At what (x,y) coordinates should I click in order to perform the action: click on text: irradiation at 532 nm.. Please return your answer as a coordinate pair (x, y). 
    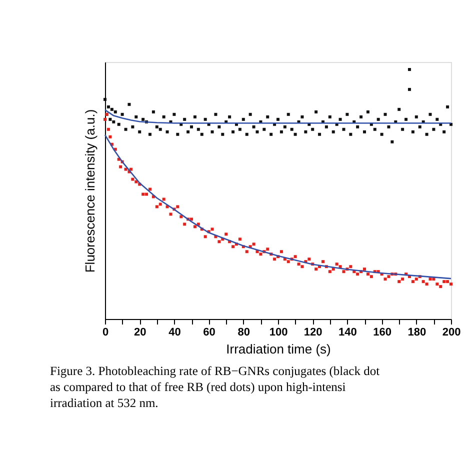
    Looking at the image, I should click on (104, 403).